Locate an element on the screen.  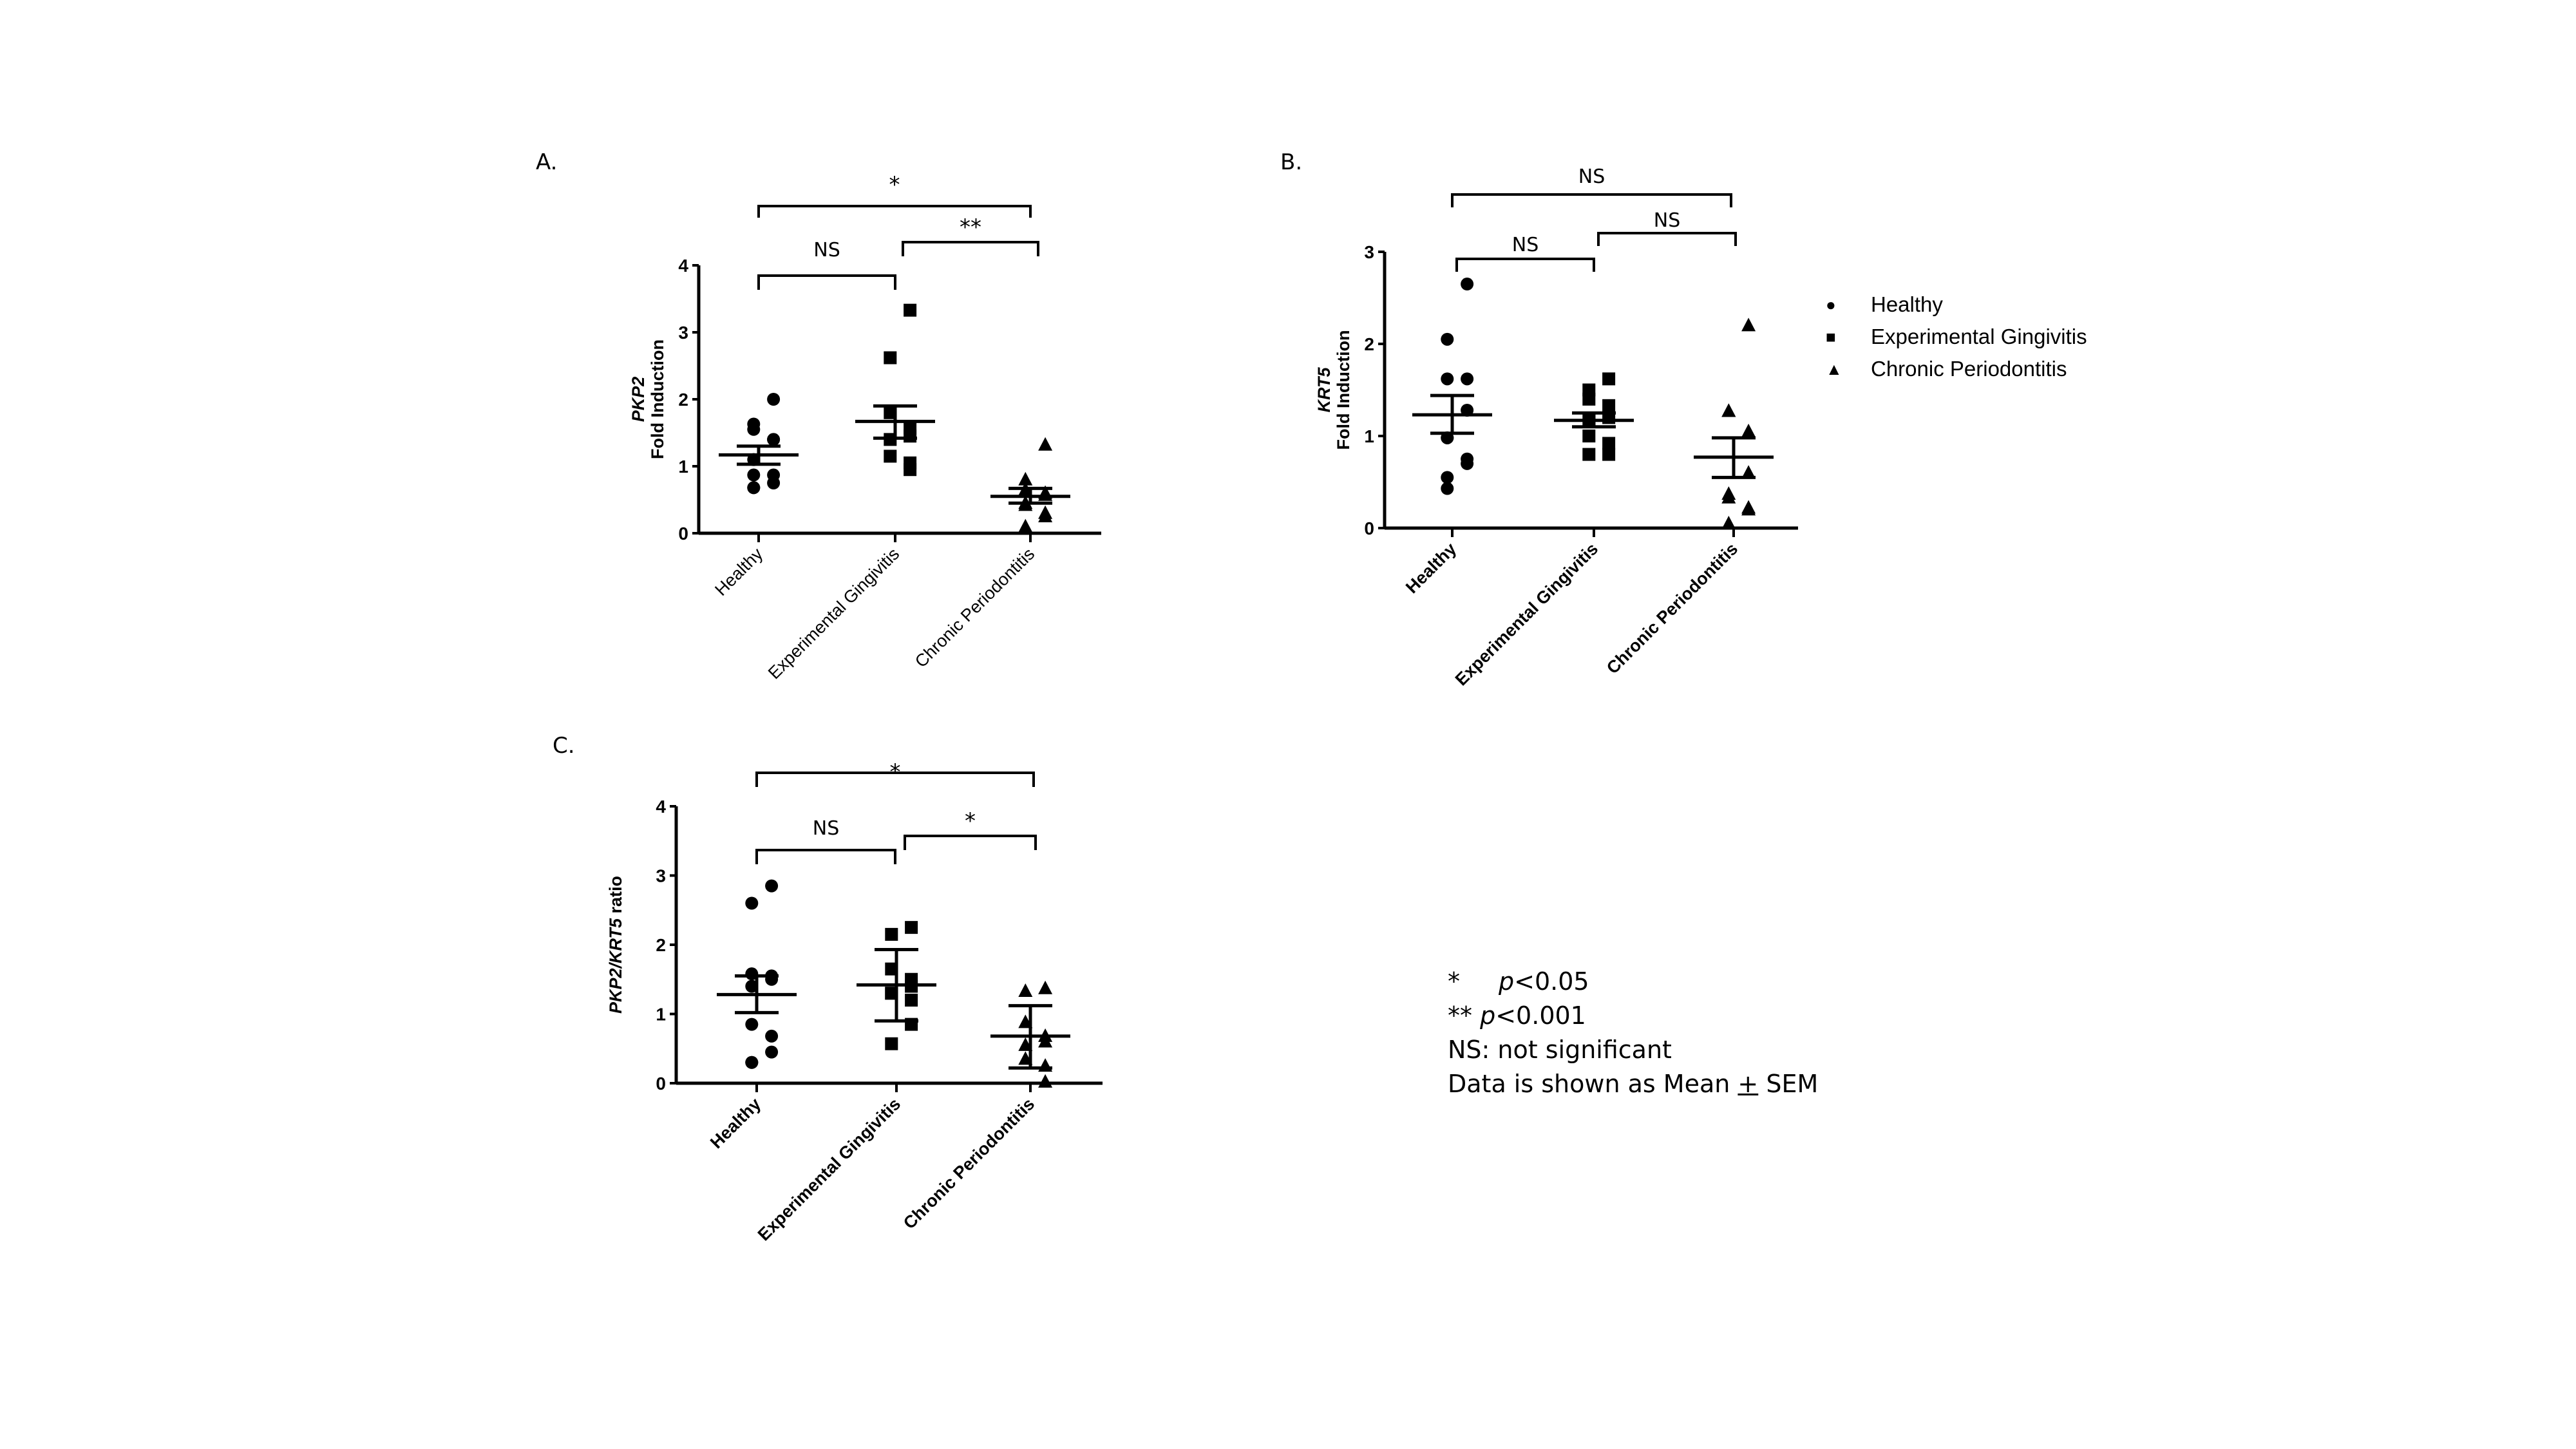
note-p005: * p<0.05 is located at coordinates (1518, 981).